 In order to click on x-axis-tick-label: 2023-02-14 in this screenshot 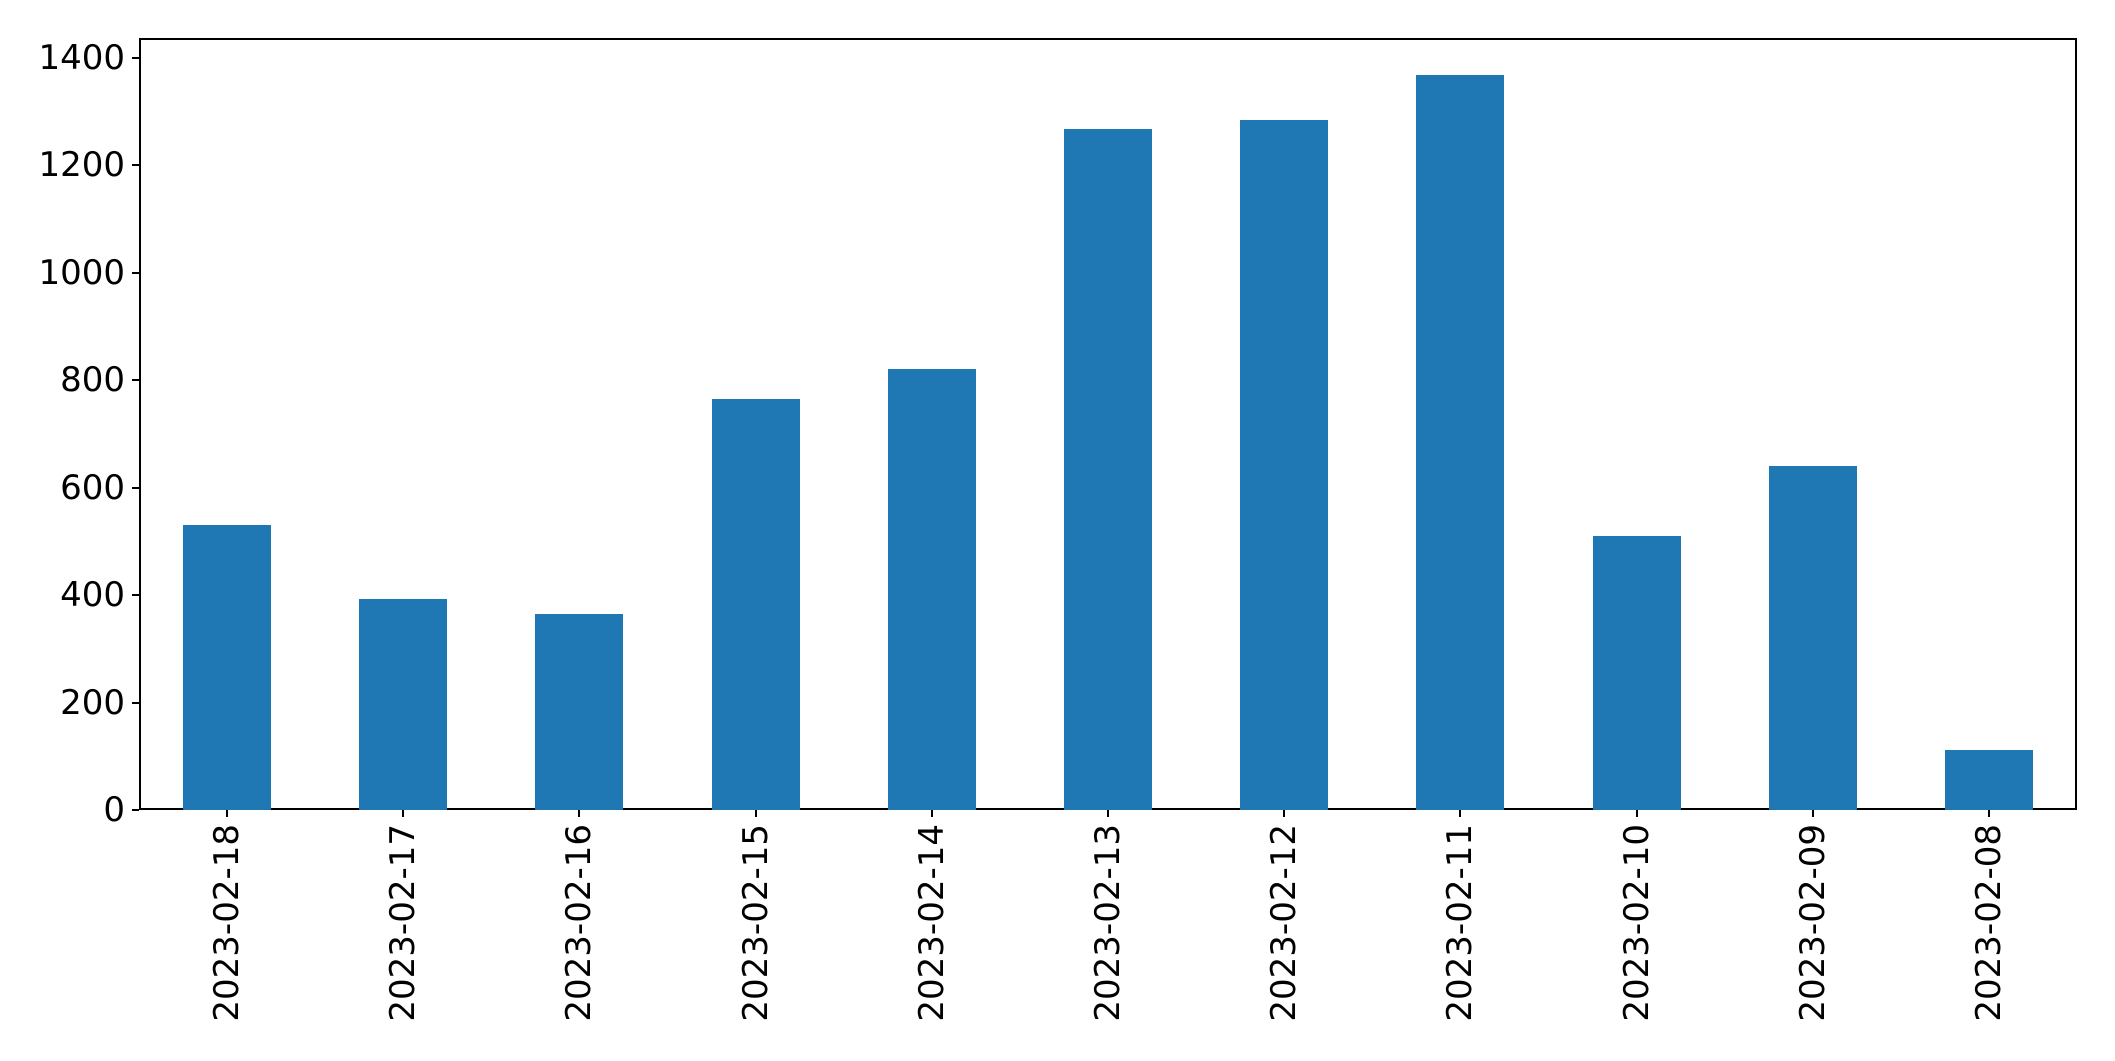, I will do `click(931, 923)`.